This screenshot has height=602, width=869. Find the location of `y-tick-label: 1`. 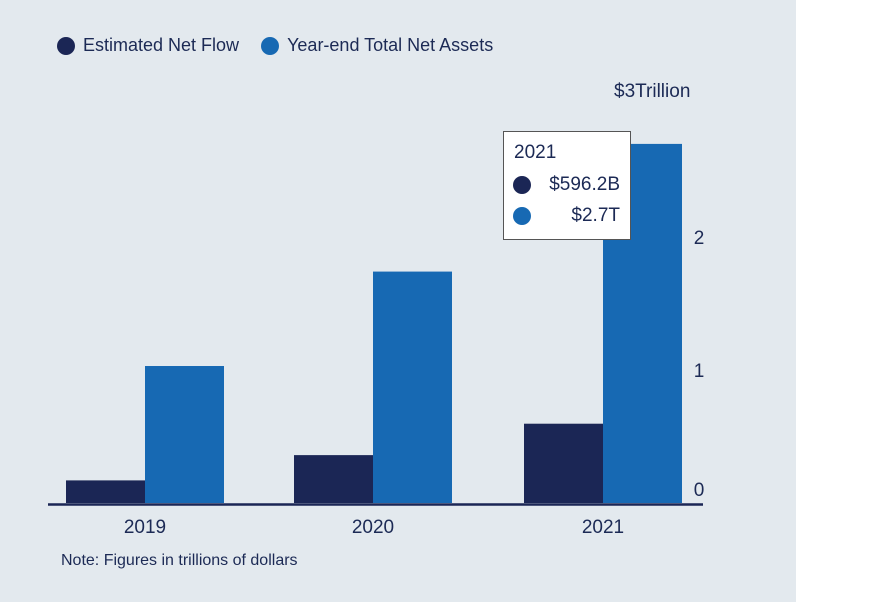

y-tick-label: 1 is located at coordinates (699, 371).